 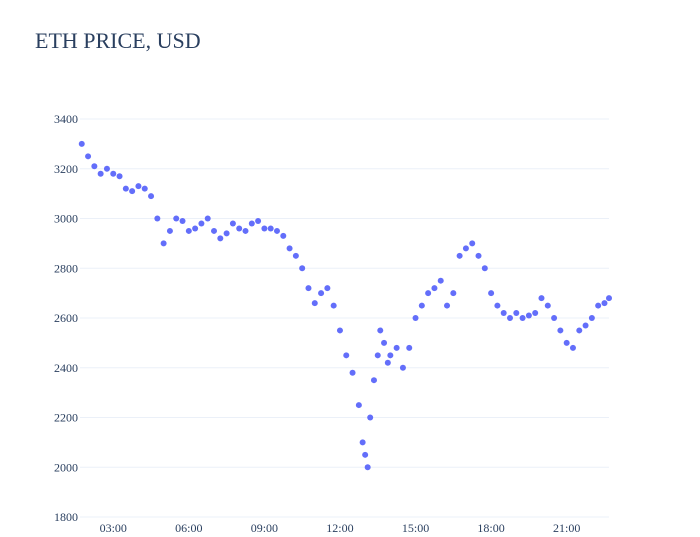 I want to click on y-tick-label: 2200, so click(x=66, y=418).